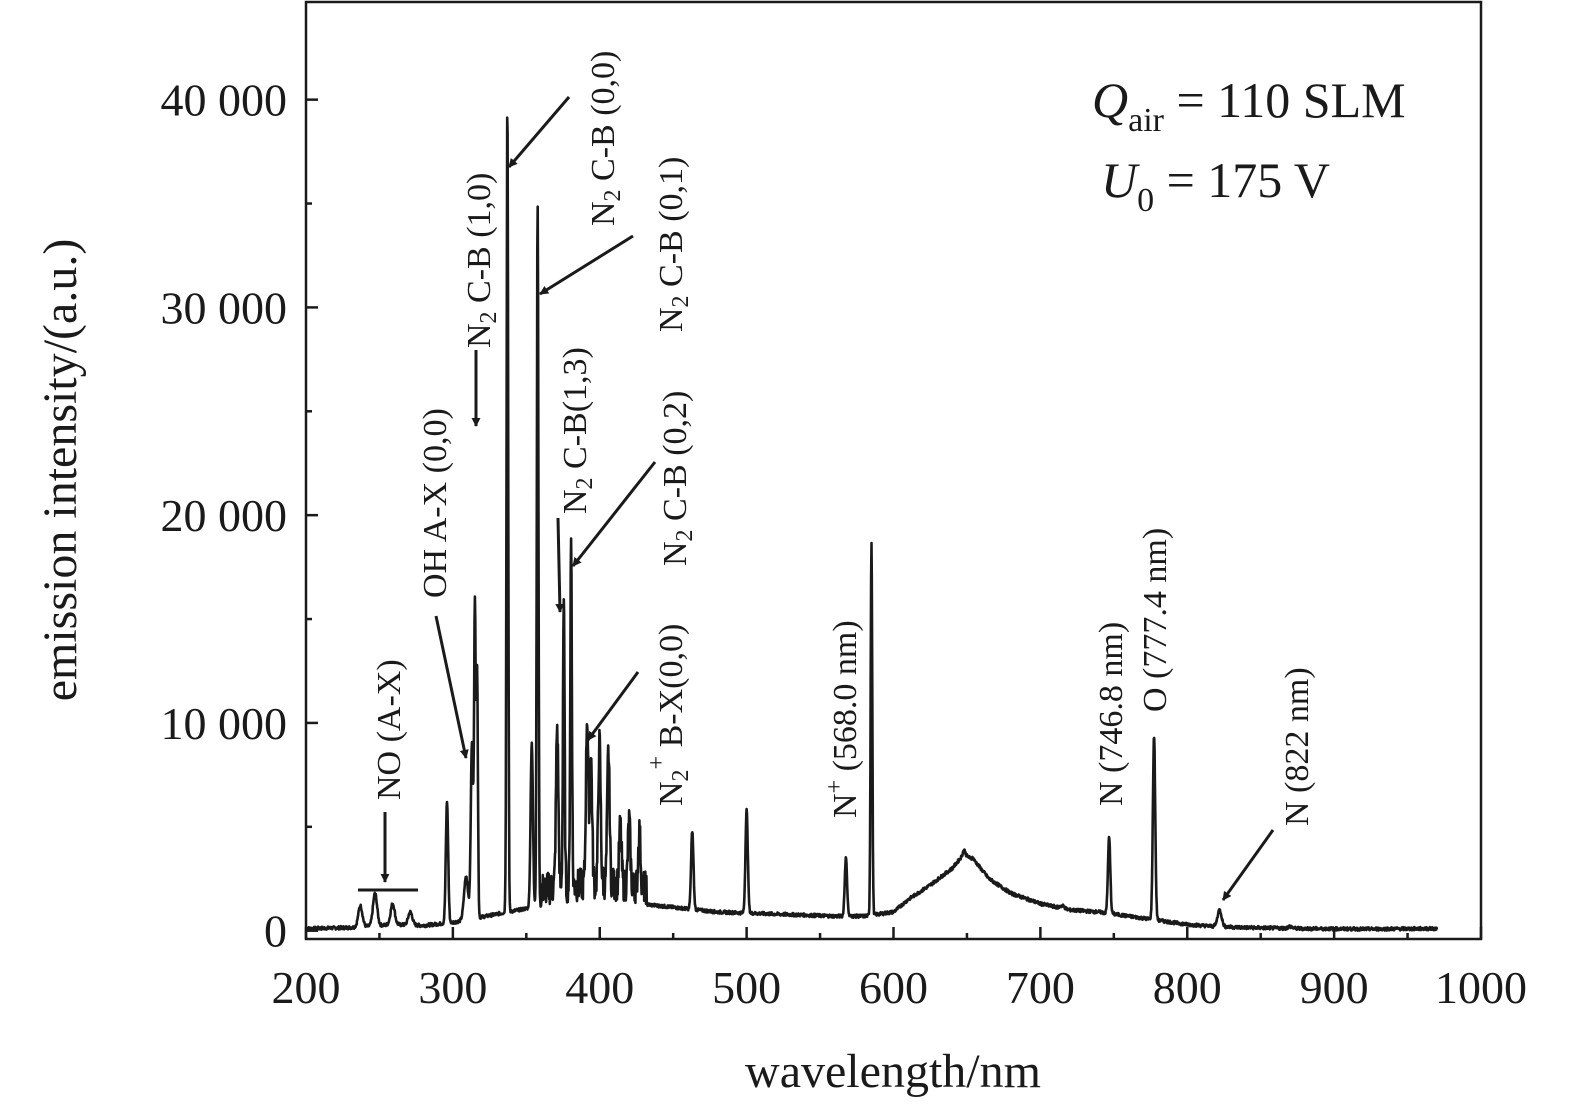  What do you see at coordinates (746, 987) in the screenshot?
I see `x-tick-label: 500` at bounding box center [746, 987].